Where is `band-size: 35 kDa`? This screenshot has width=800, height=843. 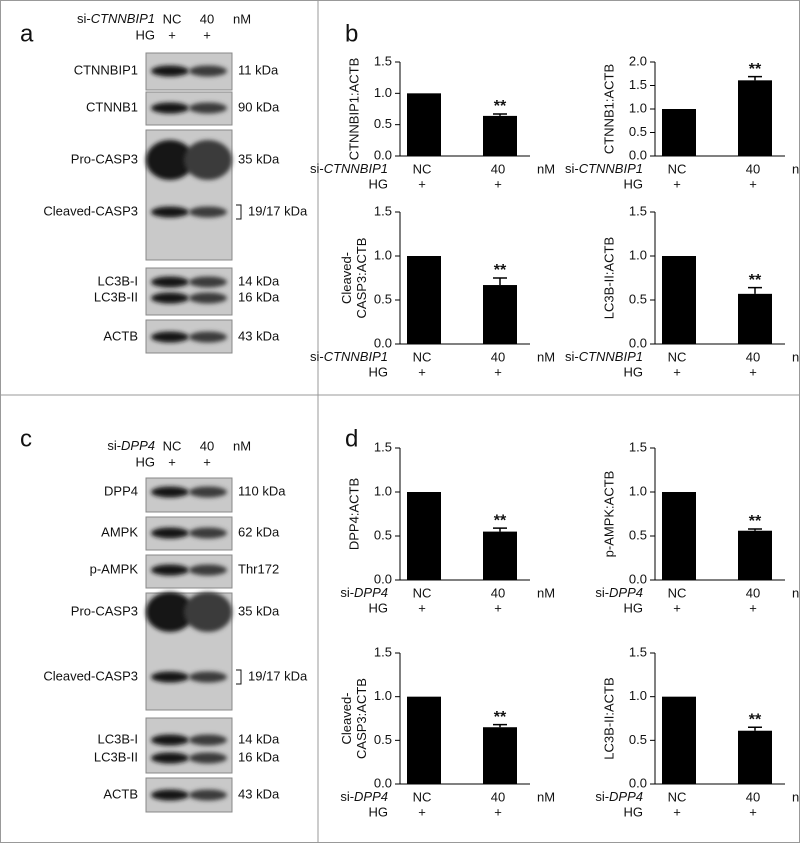 band-size: 35 kDa is located at coordinates (259, 610).